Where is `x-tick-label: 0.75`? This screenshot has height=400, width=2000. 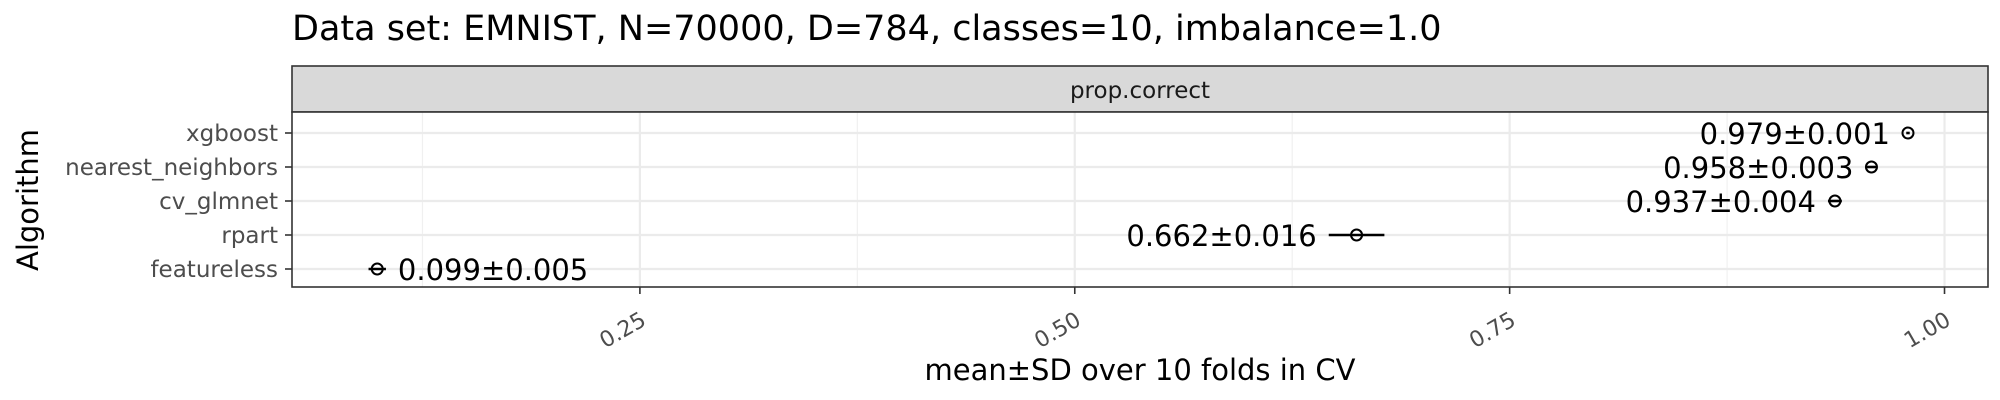 x-tick-label: 0.75 is located at coordinates (1492, 331).